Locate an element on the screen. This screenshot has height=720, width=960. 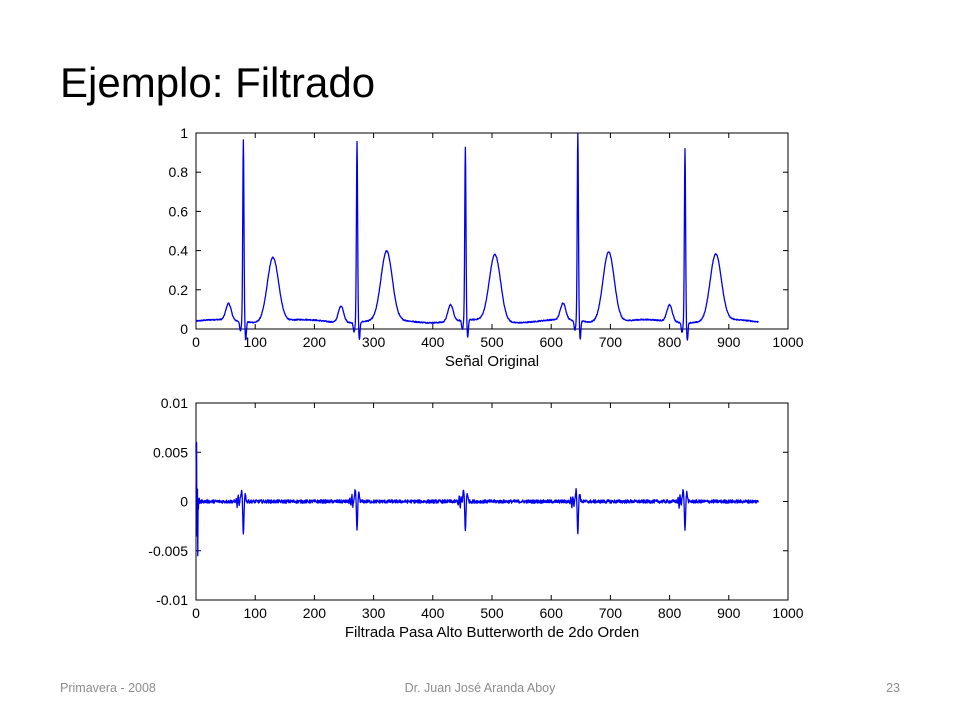
series-filtered-signal is located at coordinates (477, 499).